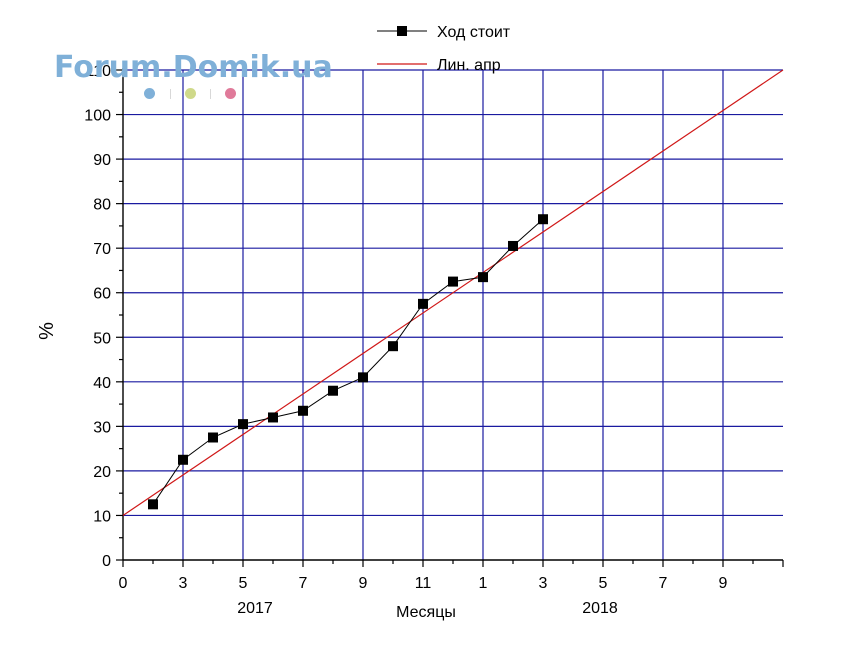 This screenshot has width=866, height=646. What do you see at coordinates (102, 249) in the screenshot?
I see `y-tick-label: 70` at bounding box center [102, 249].